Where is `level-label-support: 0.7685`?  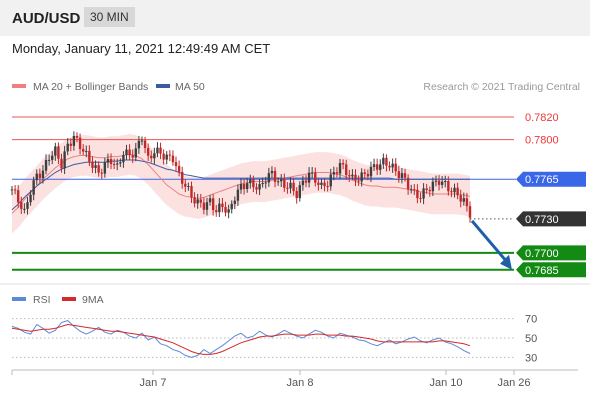 level-label-support: 0.7685 is located at coordinates (542, 271).